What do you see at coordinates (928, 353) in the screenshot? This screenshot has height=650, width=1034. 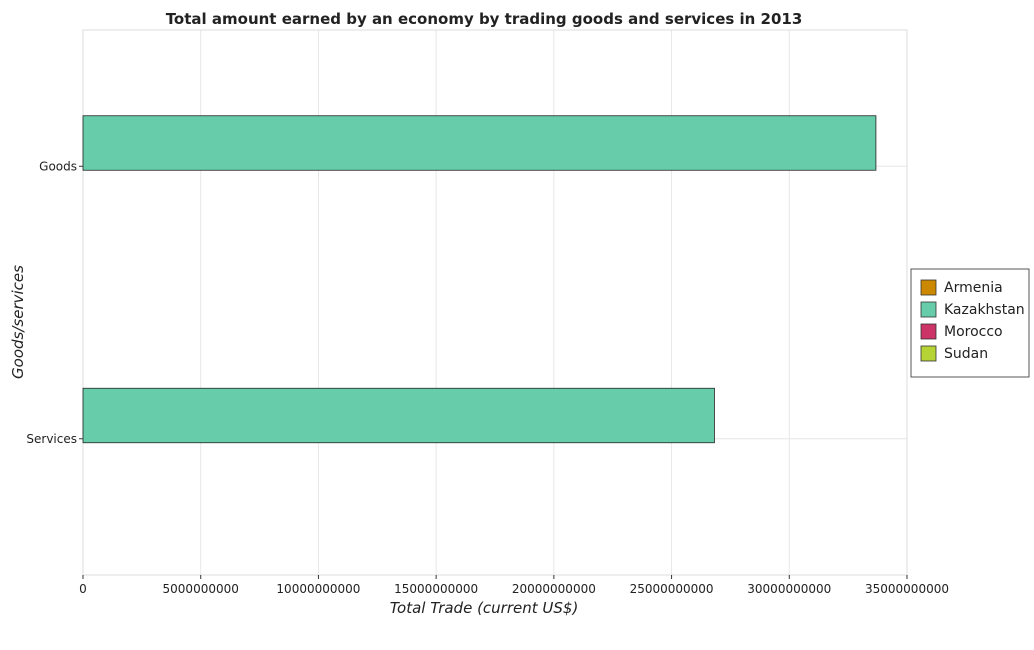 I see `legend-swatch-sudan` at bounding box center [928, 353].